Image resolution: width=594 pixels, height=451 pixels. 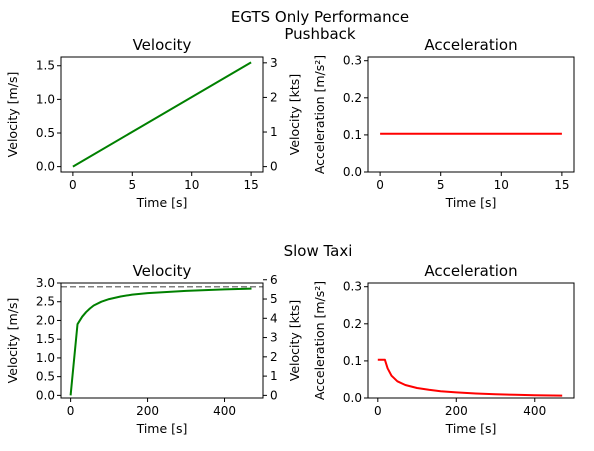 What do you see at coordinates (320, 17) in the screenshot?
I see `figure-title: EGTS Only Performance` at bounding box center [320, 17].